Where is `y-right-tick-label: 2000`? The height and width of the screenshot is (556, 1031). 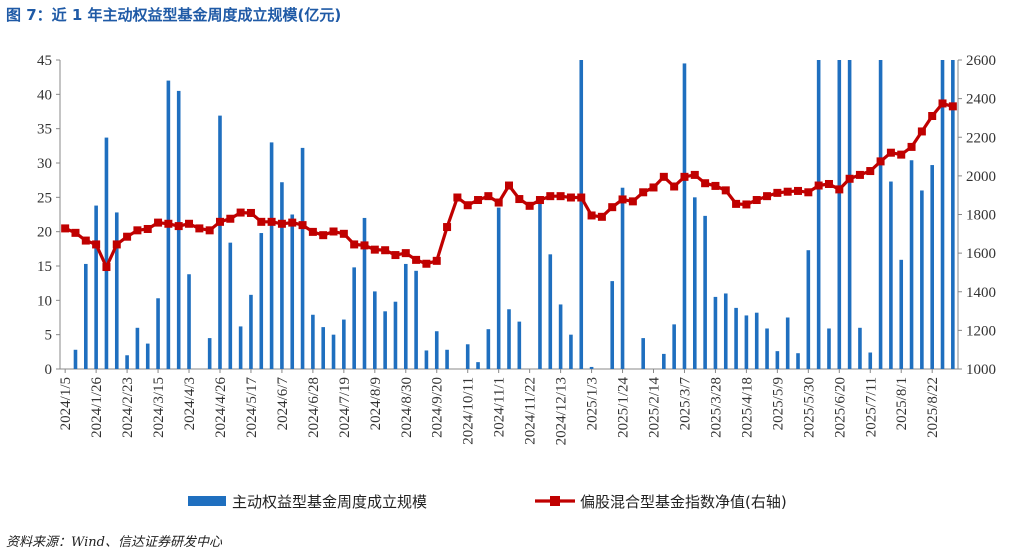
y-right-tick-label: 2000 is located at coordinates (981, 177).